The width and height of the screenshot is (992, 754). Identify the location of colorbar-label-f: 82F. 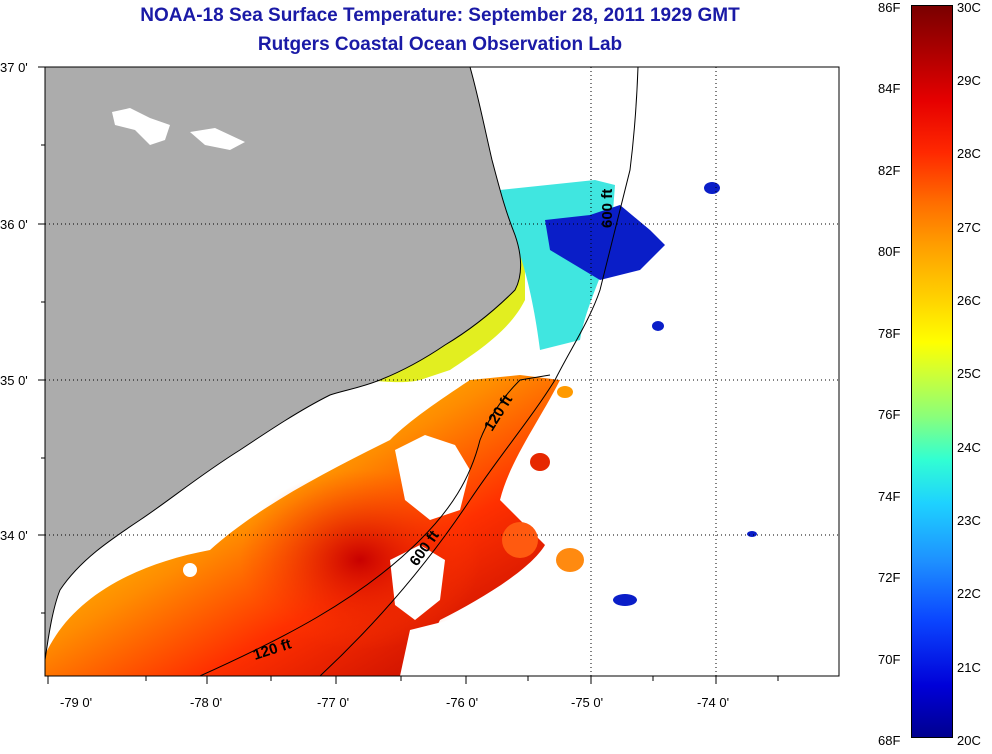
(889, 170).